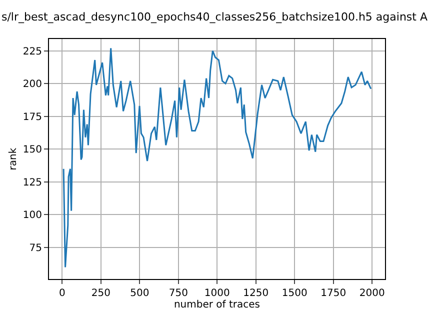  I want to click on y-tick-label: 200, so click(32, 84).